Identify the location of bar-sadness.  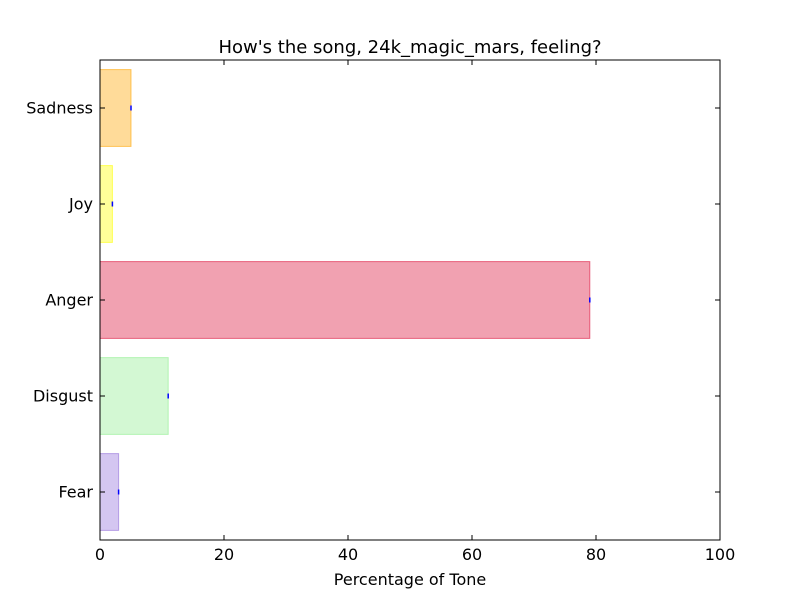
(115, 108).